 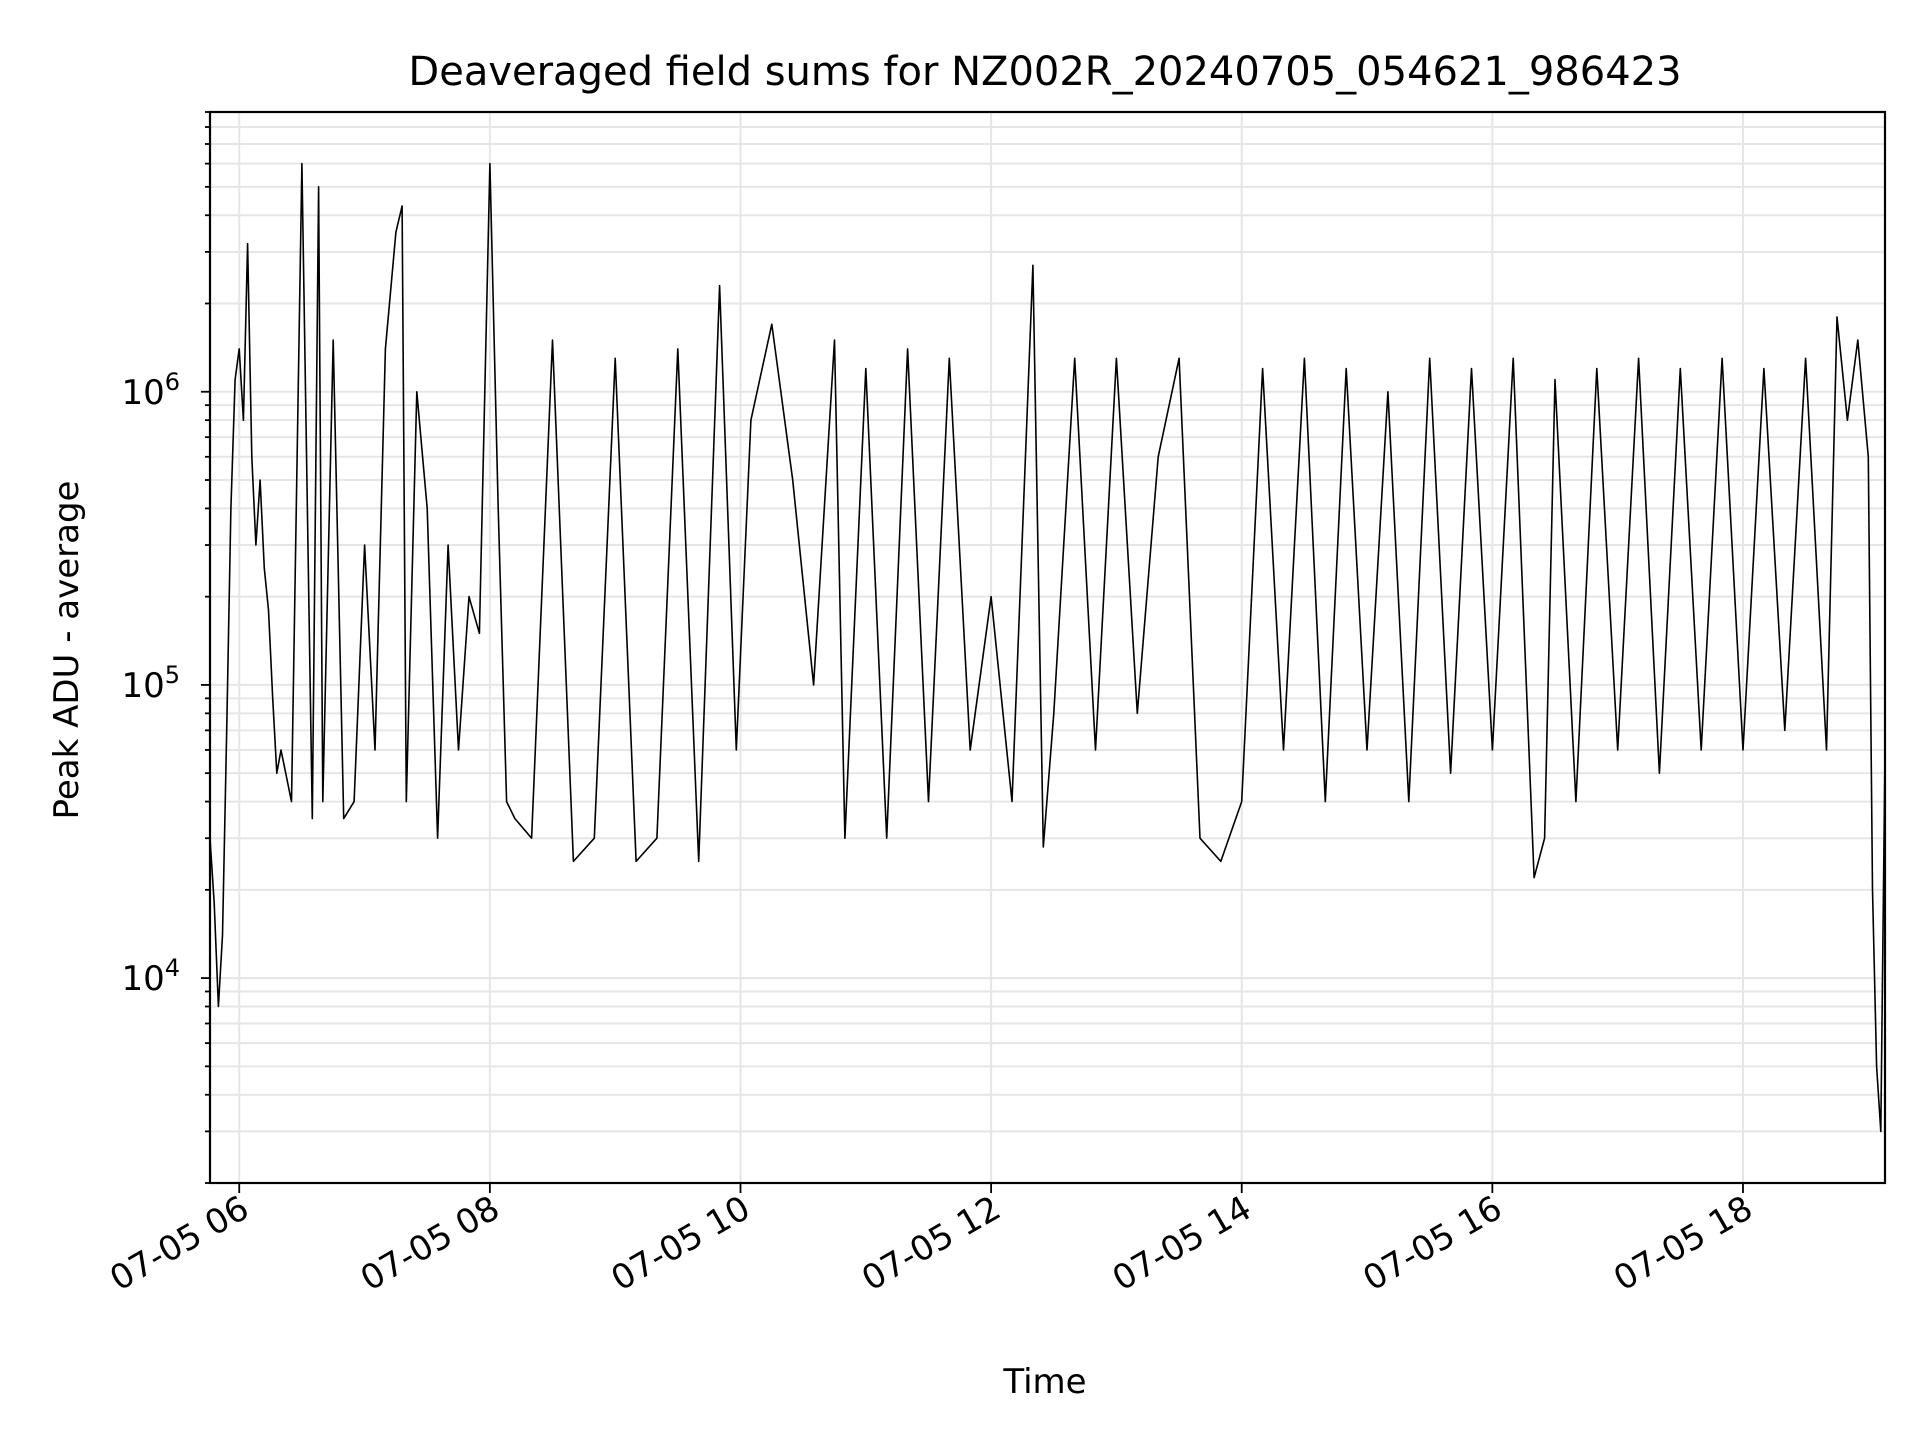 What do you see at coordinates (67, 650) in the screenshot?
I see `y-axis-label: Peak ADU - average` at bounding box center [67, 650].